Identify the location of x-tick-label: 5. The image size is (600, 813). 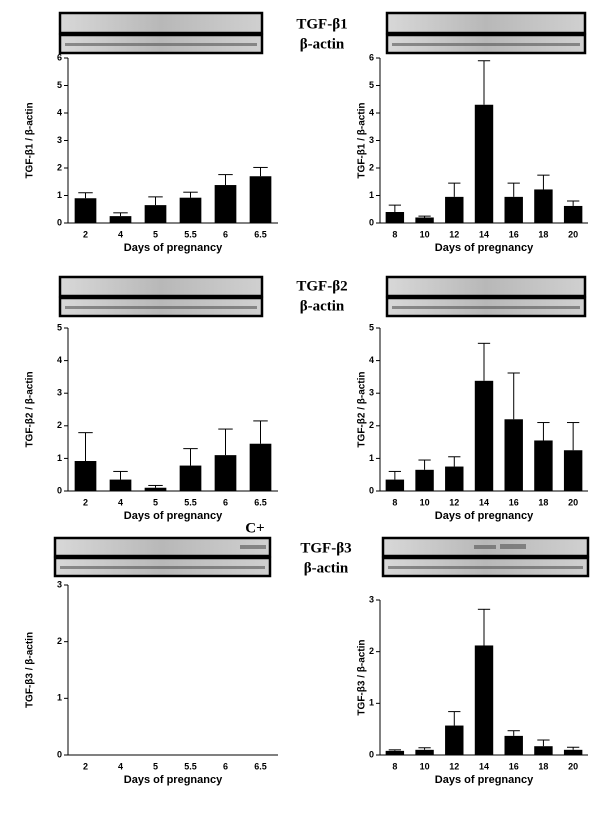
(155, 766).